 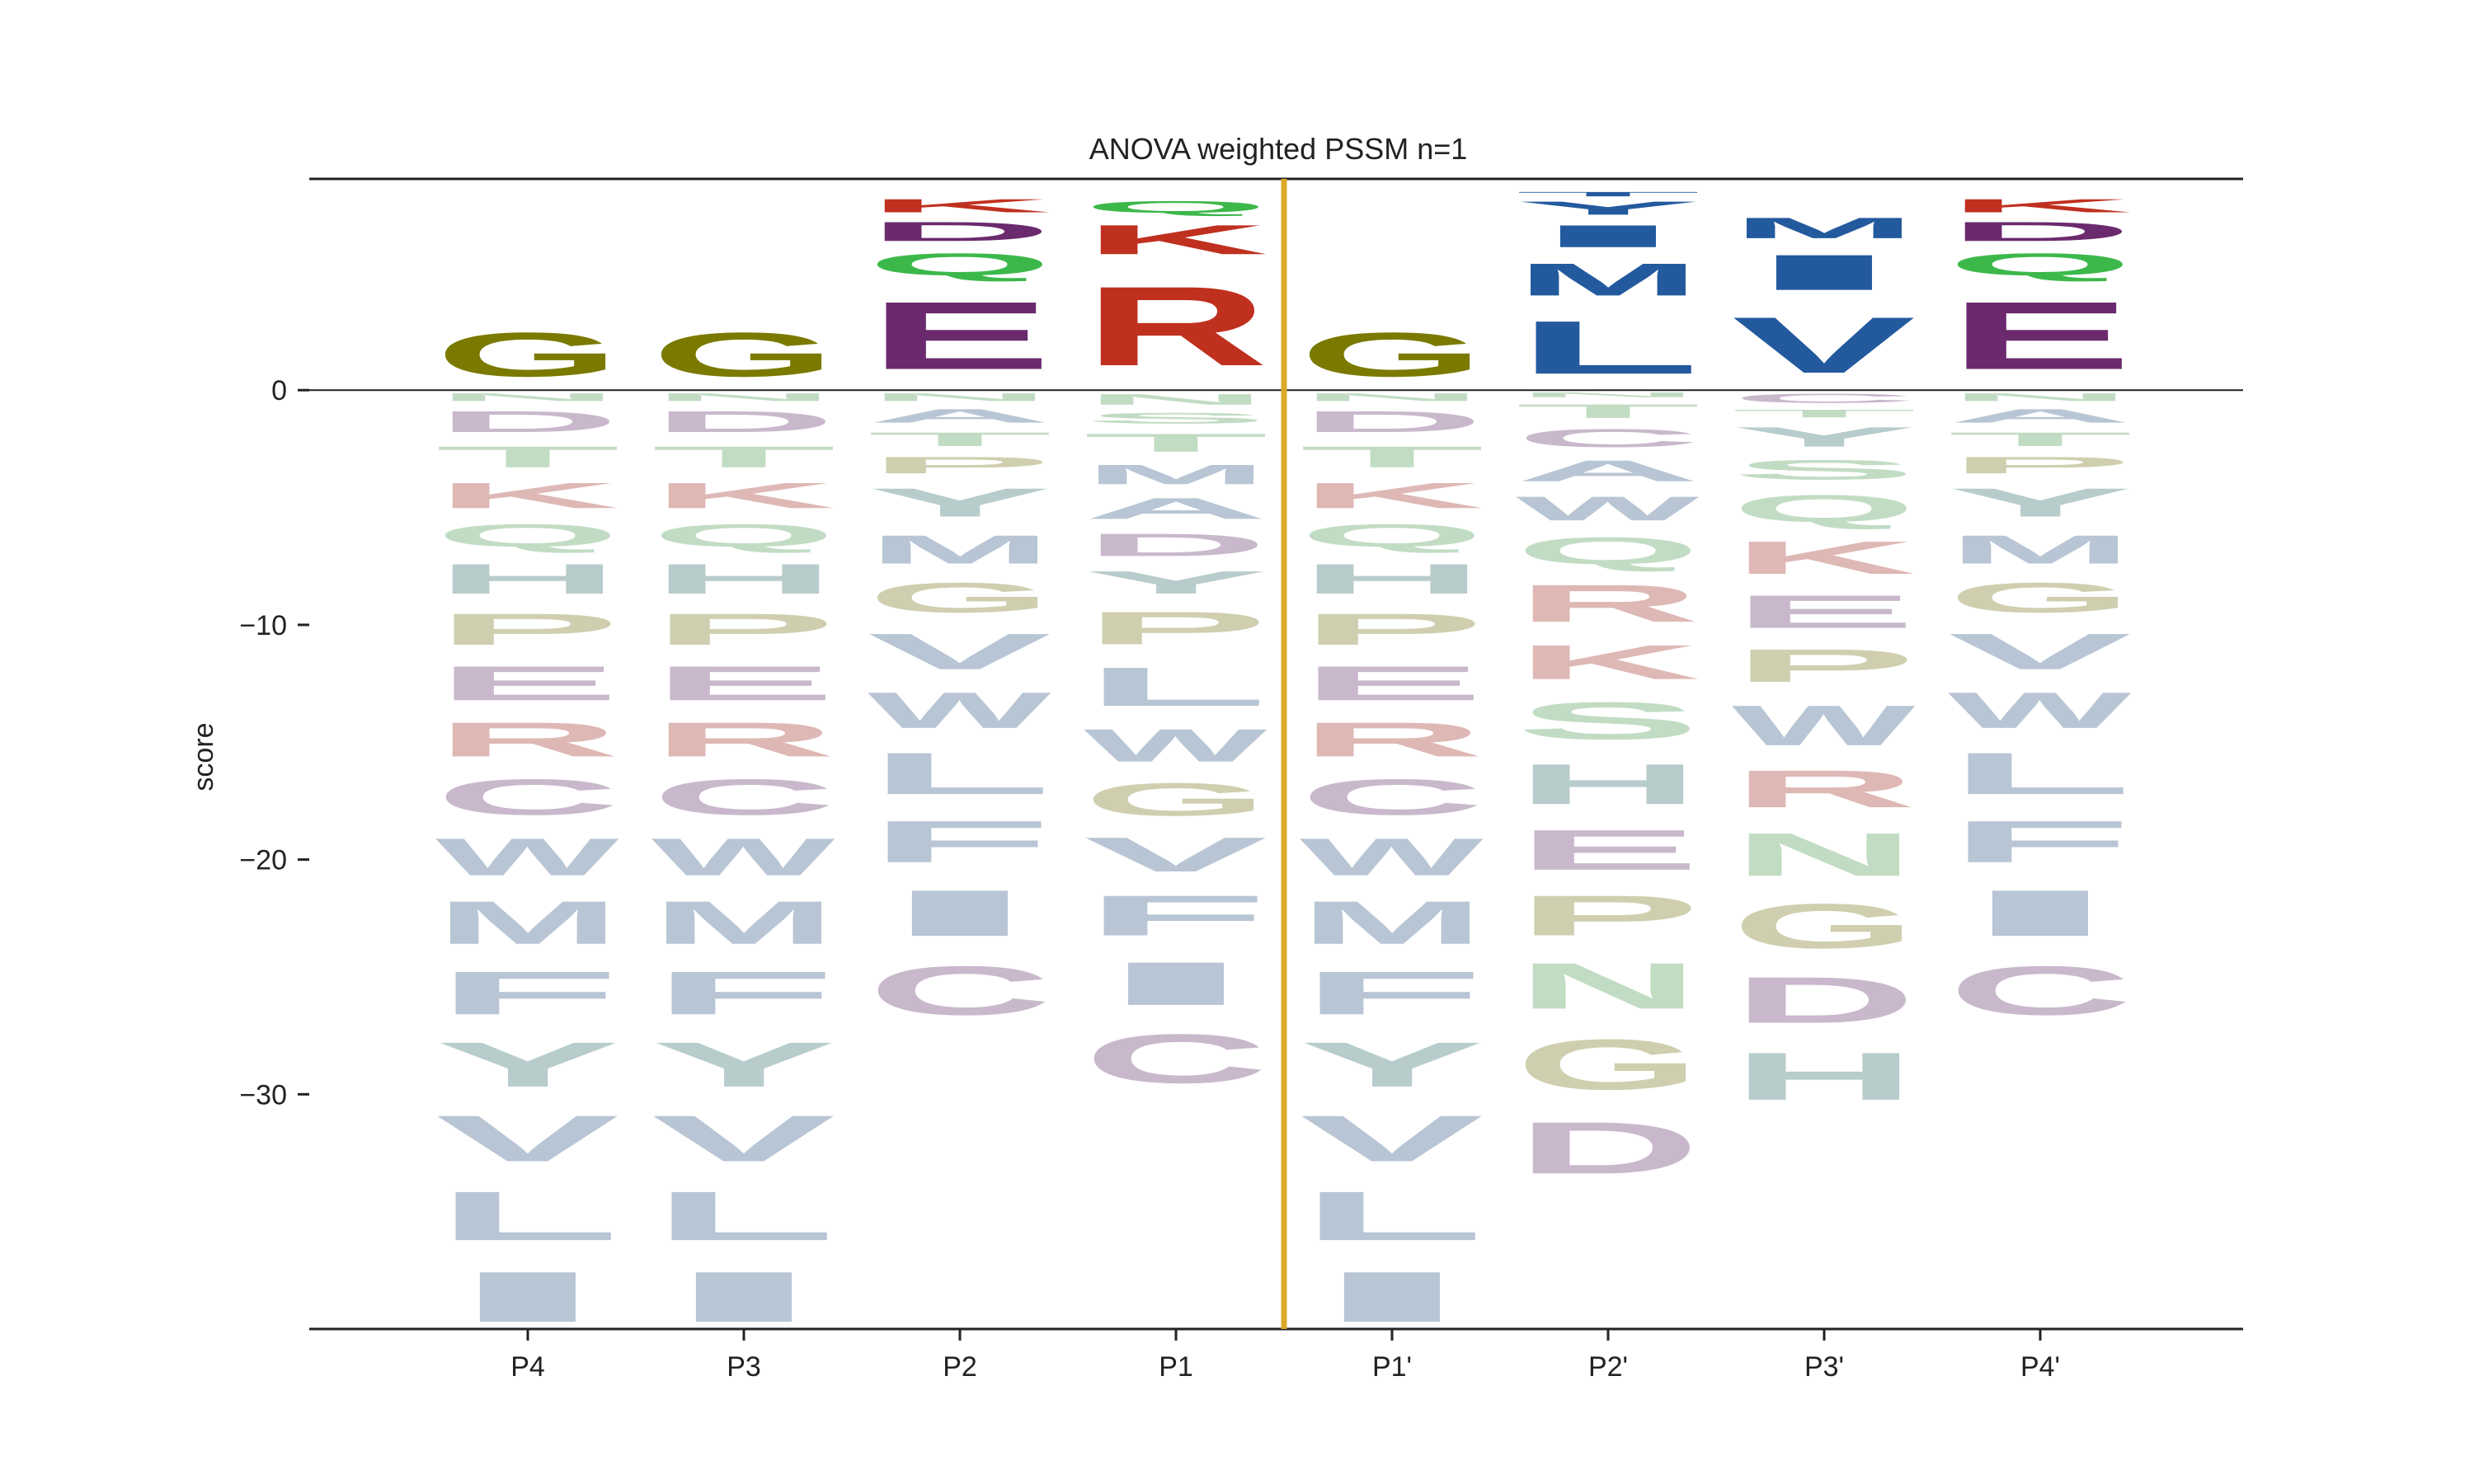 I want to click on y-tick-label: 0, so click(x=279, y=390).